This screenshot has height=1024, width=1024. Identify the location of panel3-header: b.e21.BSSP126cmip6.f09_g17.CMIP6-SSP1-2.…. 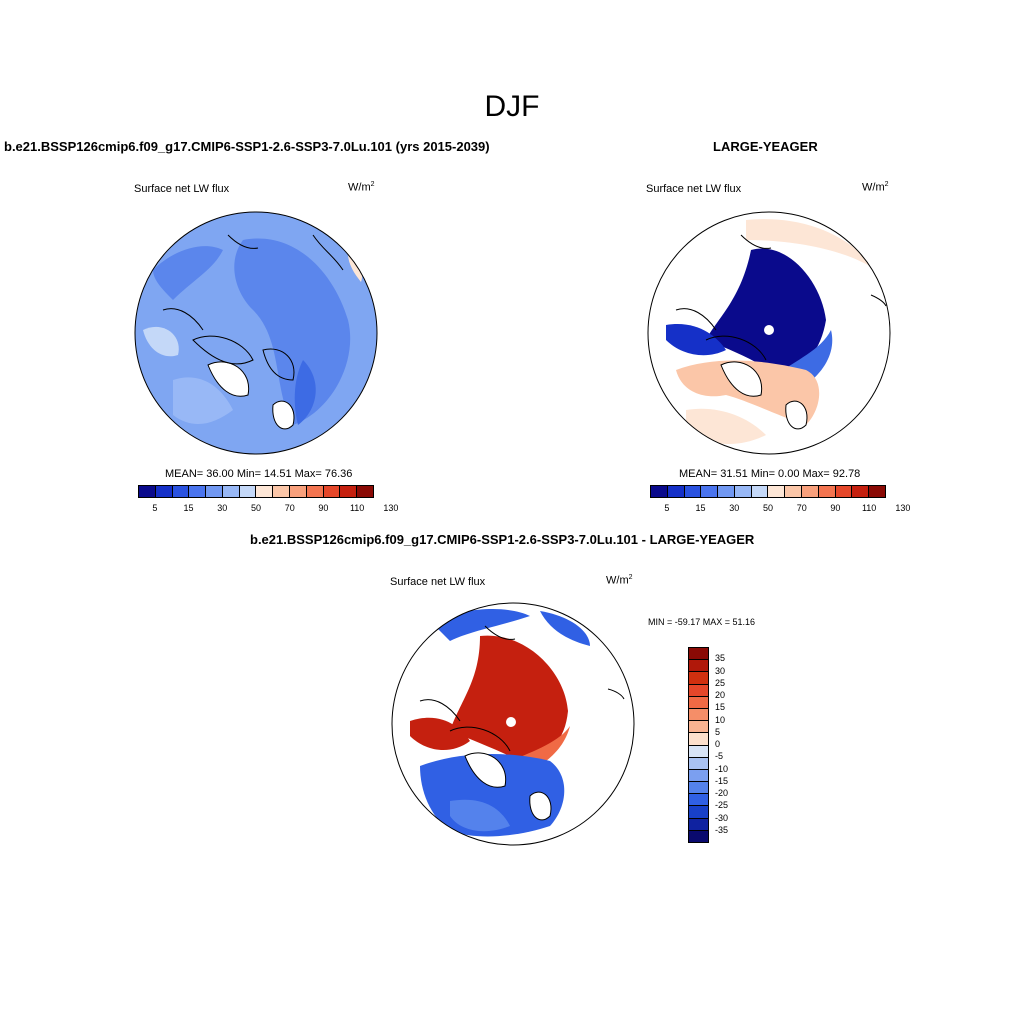
(502, 539).